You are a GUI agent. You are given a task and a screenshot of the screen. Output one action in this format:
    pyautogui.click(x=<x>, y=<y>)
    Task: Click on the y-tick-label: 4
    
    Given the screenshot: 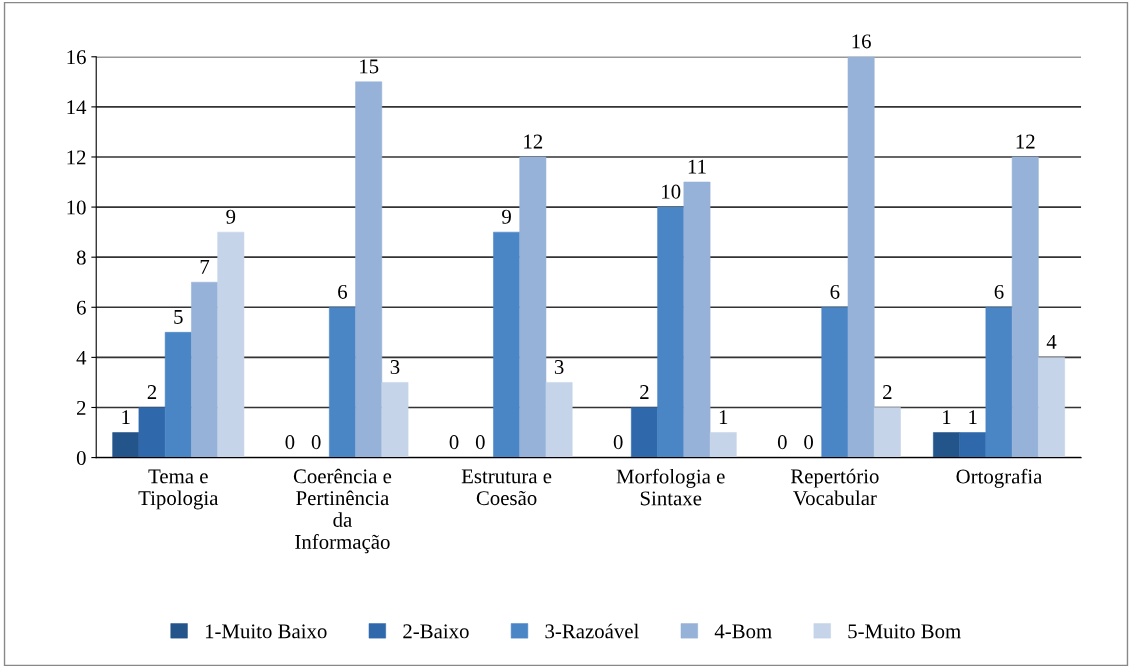 What is the action you would take?
    pyautogui.click(x=81, y=357)
    